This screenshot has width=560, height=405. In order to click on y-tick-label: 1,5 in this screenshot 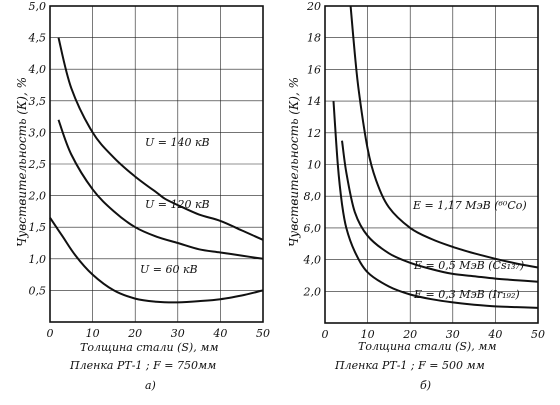, I will do `click(38, 227)`.